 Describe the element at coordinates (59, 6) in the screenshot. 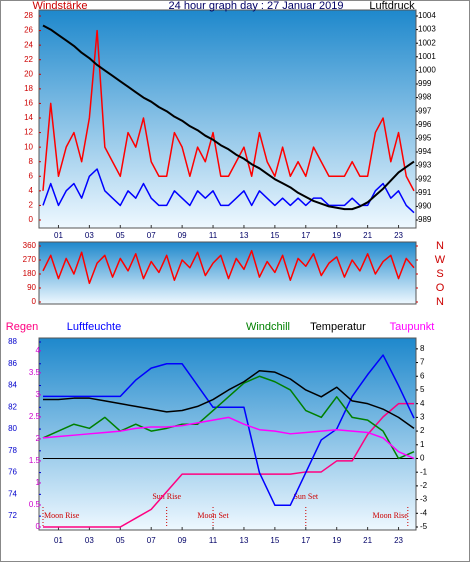

I see `y-axis-label: Windstärke` at that location.